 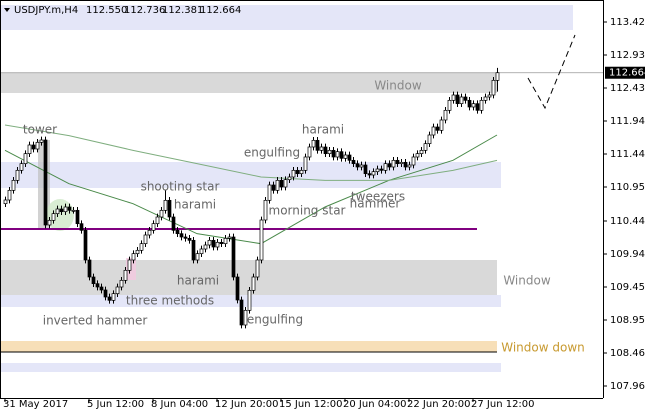 What do you see at coordinates (272, 153) in the screenshot?
I see `annotation: engulfing` at bounding box center [272, 153].